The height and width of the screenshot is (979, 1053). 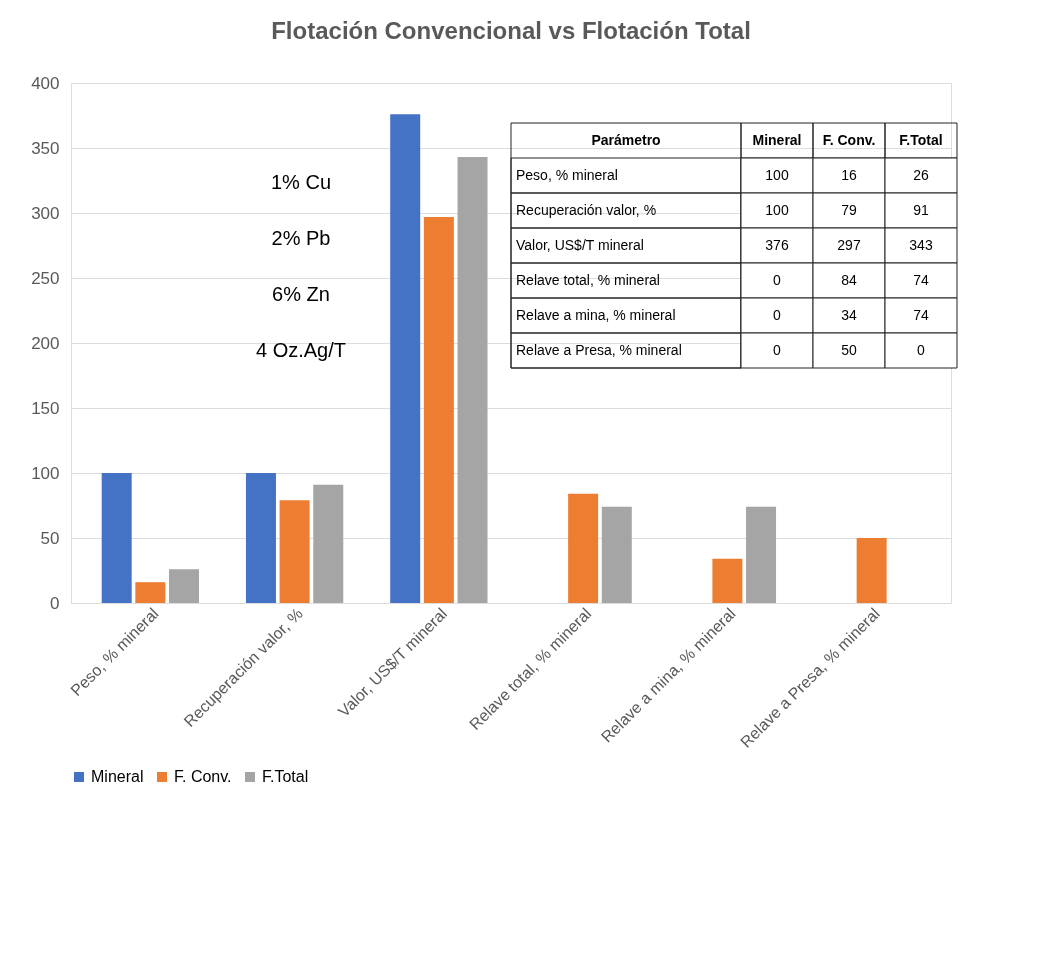 What do you see at coordinates (567, 174) in the screenshot?
I see `y-tick-label: Peso, % mineral` at bounding box center [567, 174].